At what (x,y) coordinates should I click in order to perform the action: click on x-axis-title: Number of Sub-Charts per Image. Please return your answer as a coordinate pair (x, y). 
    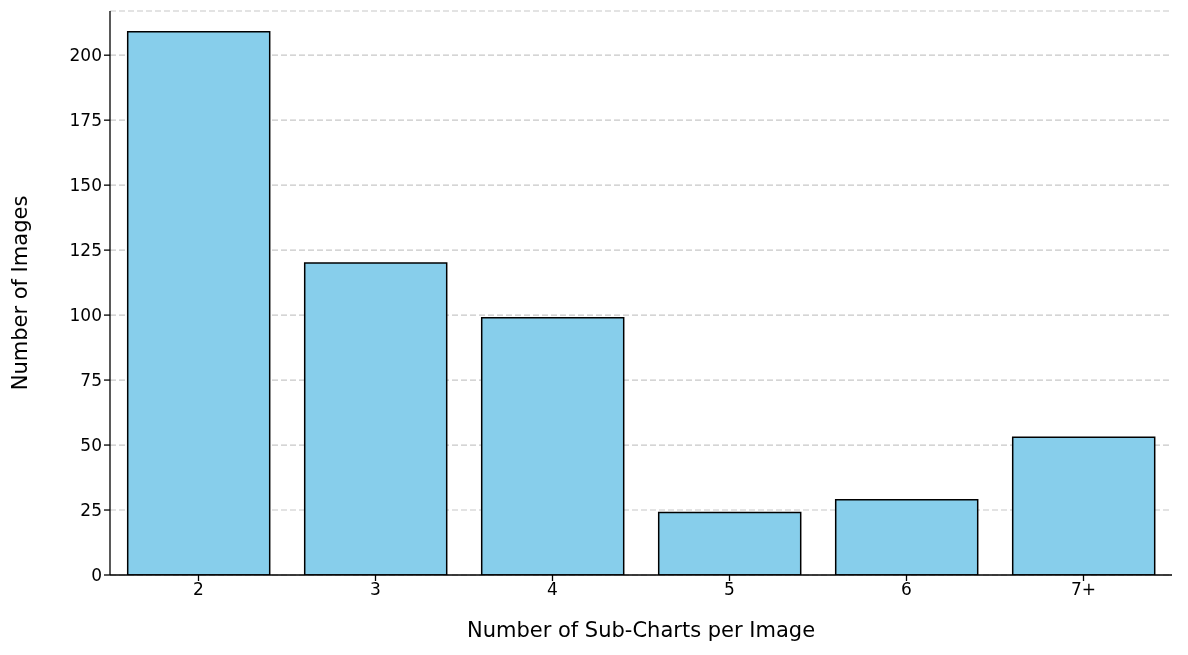
    Looking at the image, I should click on (641, 630).